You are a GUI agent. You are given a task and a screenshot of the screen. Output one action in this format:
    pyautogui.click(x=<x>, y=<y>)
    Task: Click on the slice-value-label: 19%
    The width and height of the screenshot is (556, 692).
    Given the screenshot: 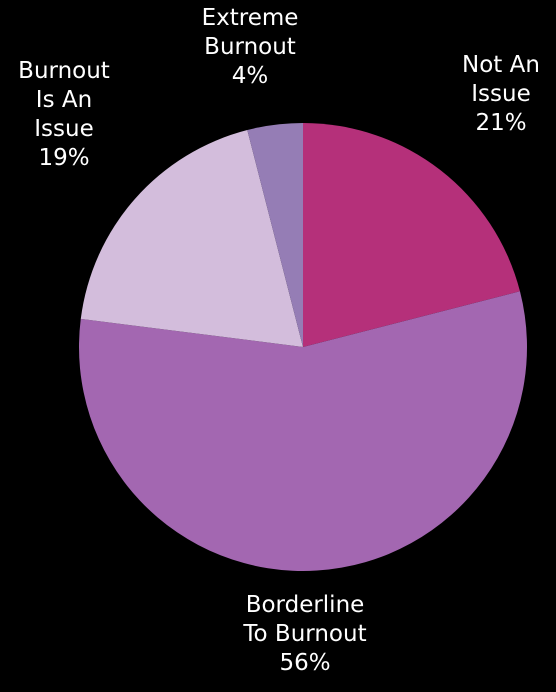 What is the action you would take?
    pyautogui.click(x=64, y=158)
    